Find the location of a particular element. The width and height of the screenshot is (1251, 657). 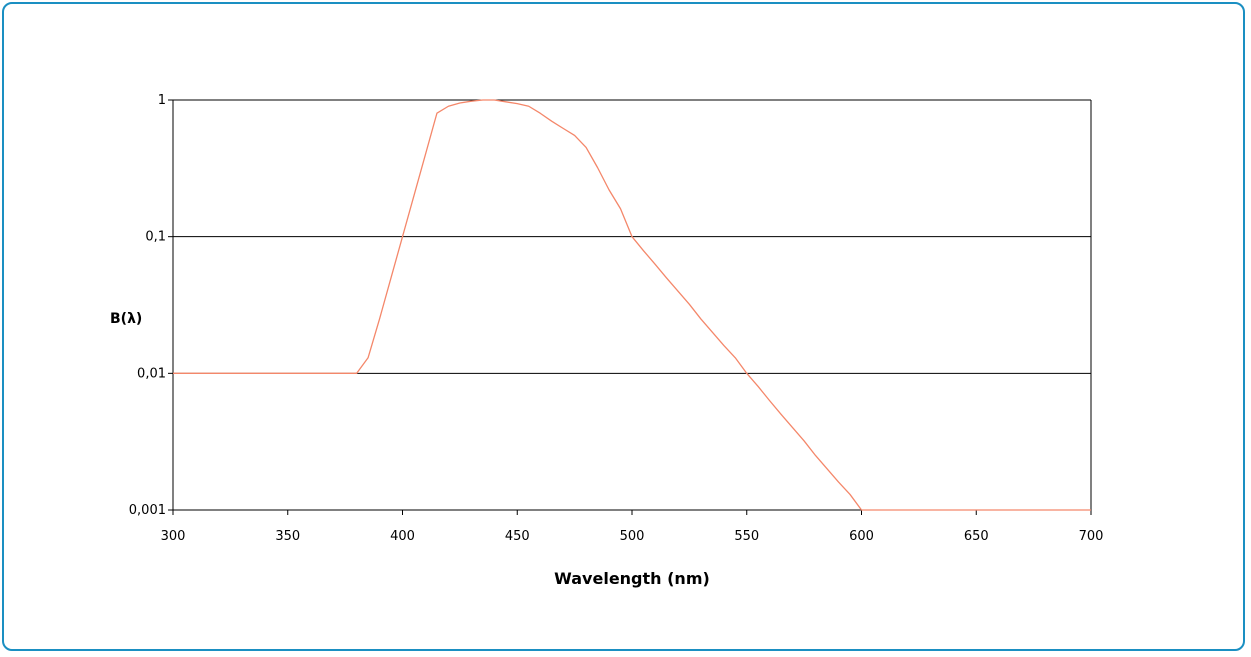

y-ticks: 1 0,1 0,01 0,001 is located at coordinates (151, 305).